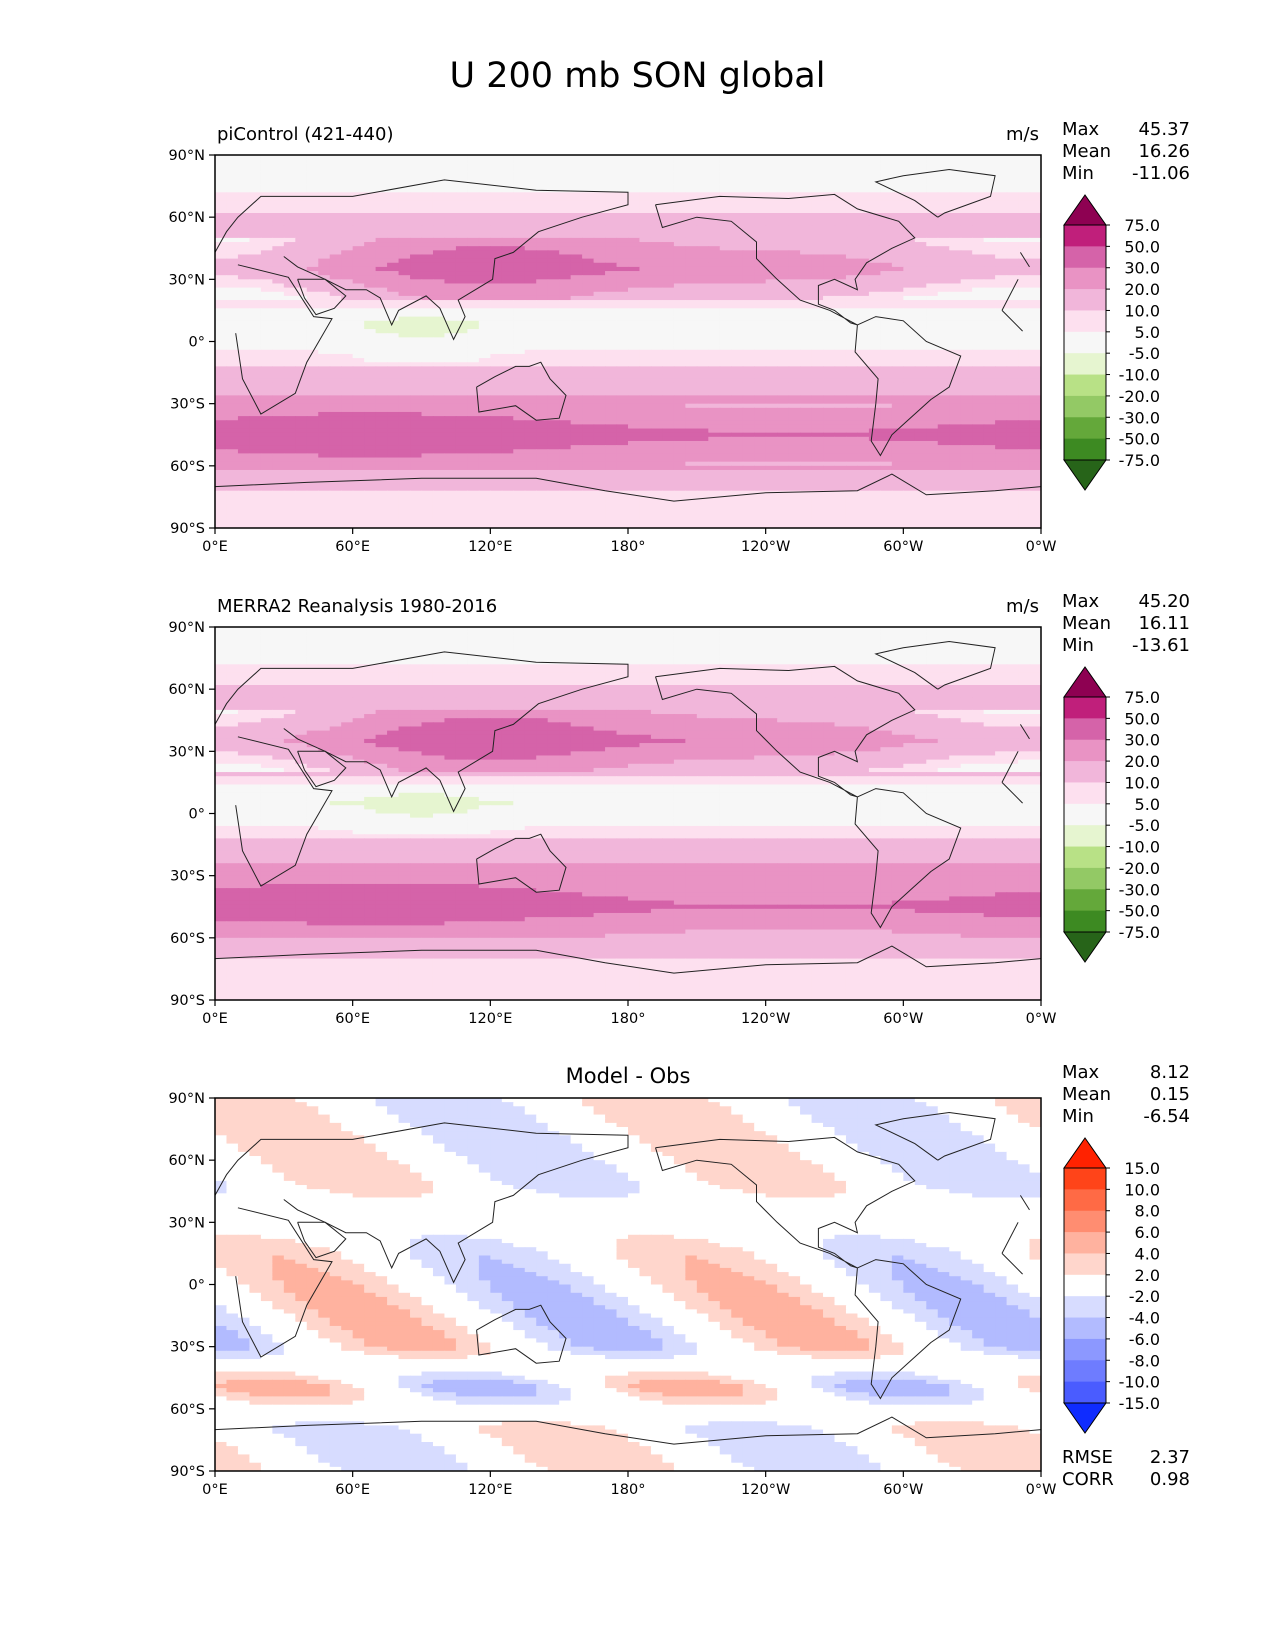 Image resolution: width=1275 pixels, height=1650 pixels. Describe the element at coordinates (1164, 129) in the screenshot. I see `stat-value-max: 45.37` at that location.